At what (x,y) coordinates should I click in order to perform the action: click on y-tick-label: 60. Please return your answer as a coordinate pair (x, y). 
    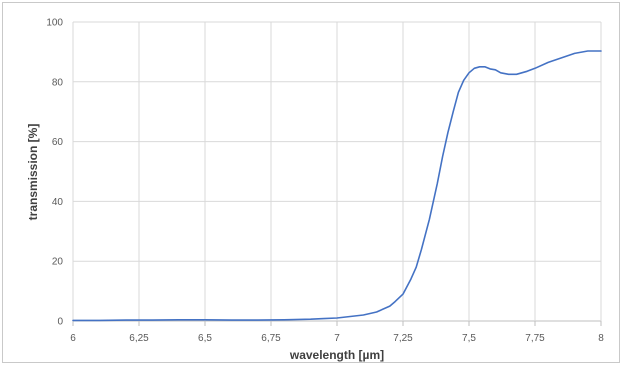
    Looking at the image, I should click on (58, 142).